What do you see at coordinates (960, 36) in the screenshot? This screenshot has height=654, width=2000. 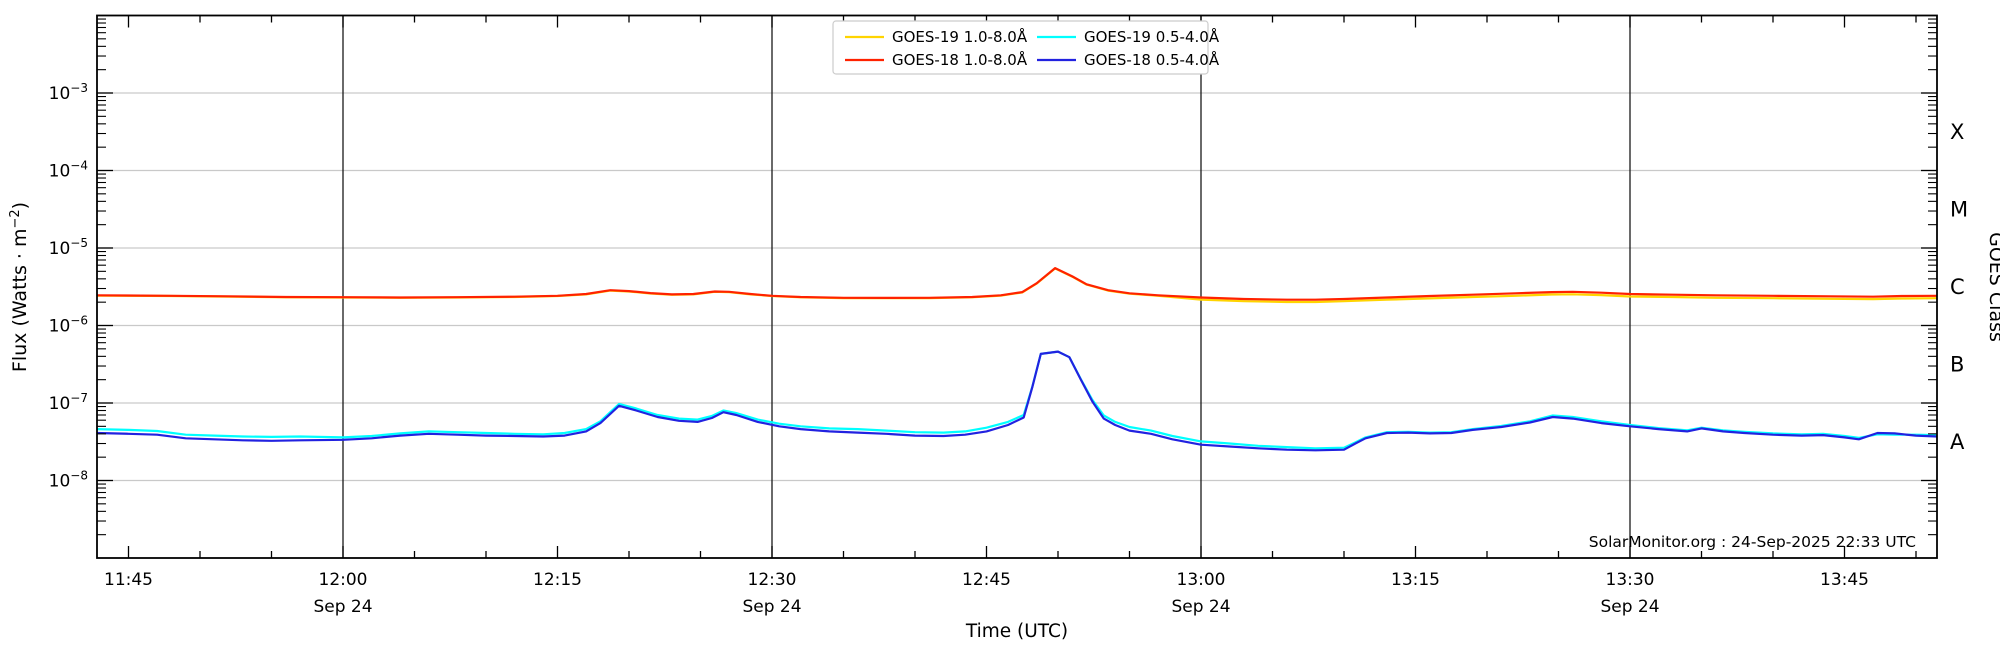 I see `legend-label-goes19-long: GOES-19 1.0-8.0Å` at bounding box center [960, 36].